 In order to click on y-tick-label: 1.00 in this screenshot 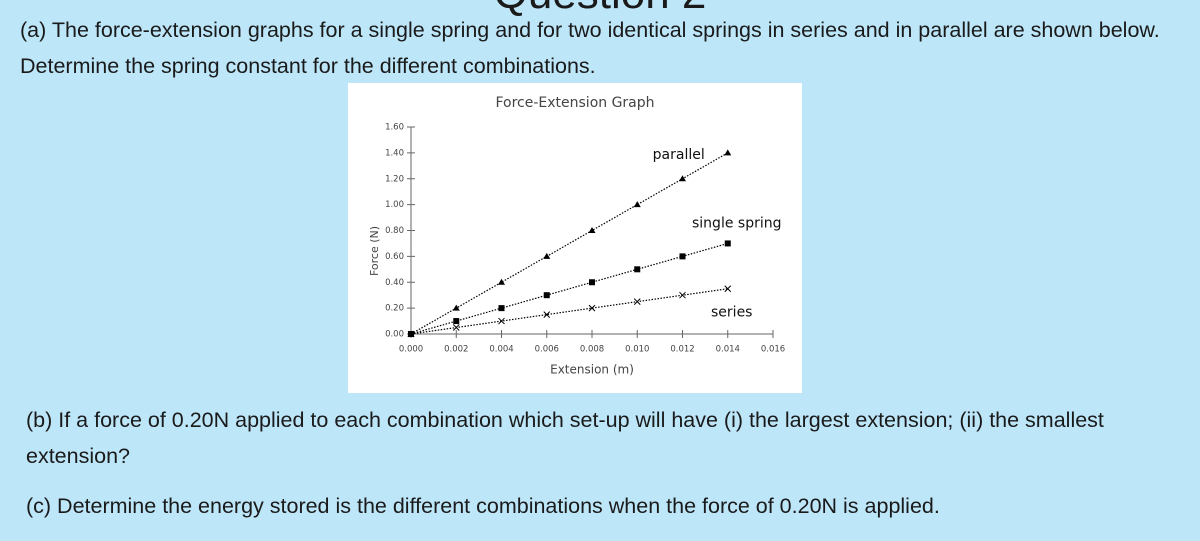, I will do `click(394, 205)`.